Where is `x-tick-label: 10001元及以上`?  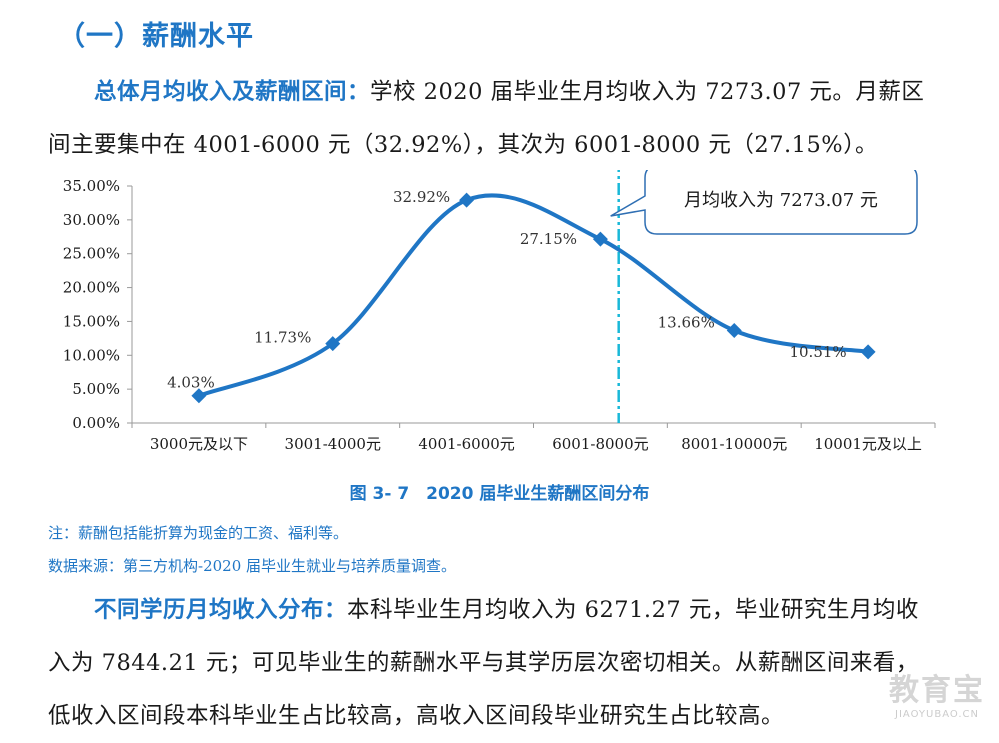
x-tick-label: 10001元及以上 is located at coordinates (868, 444).